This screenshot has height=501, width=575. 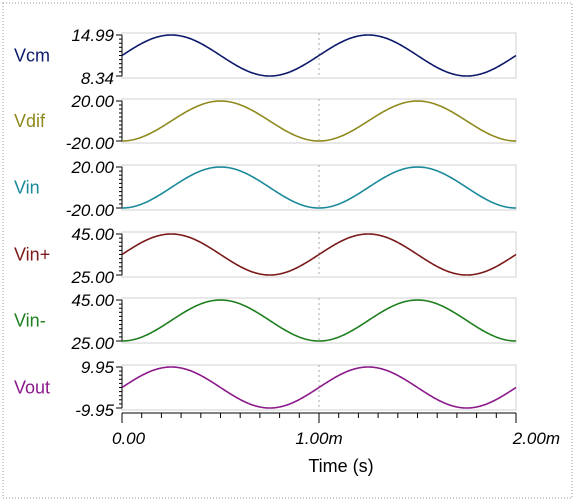 What do you see at coordinates (129, 438) in the screenshot?
I see `x-tick-label: 0.00` at bounding box center [129, 438].